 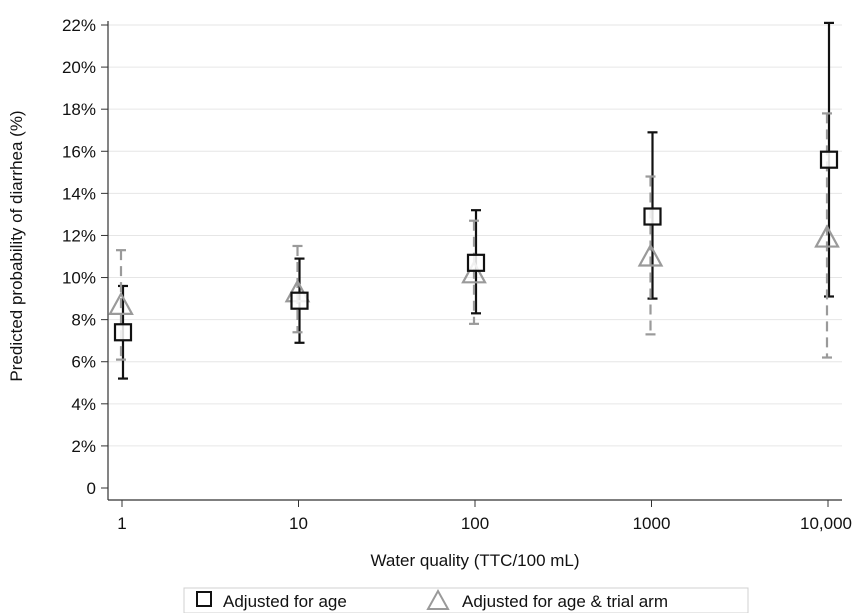 I want to click on legend-box, so click(x=466, y=600).